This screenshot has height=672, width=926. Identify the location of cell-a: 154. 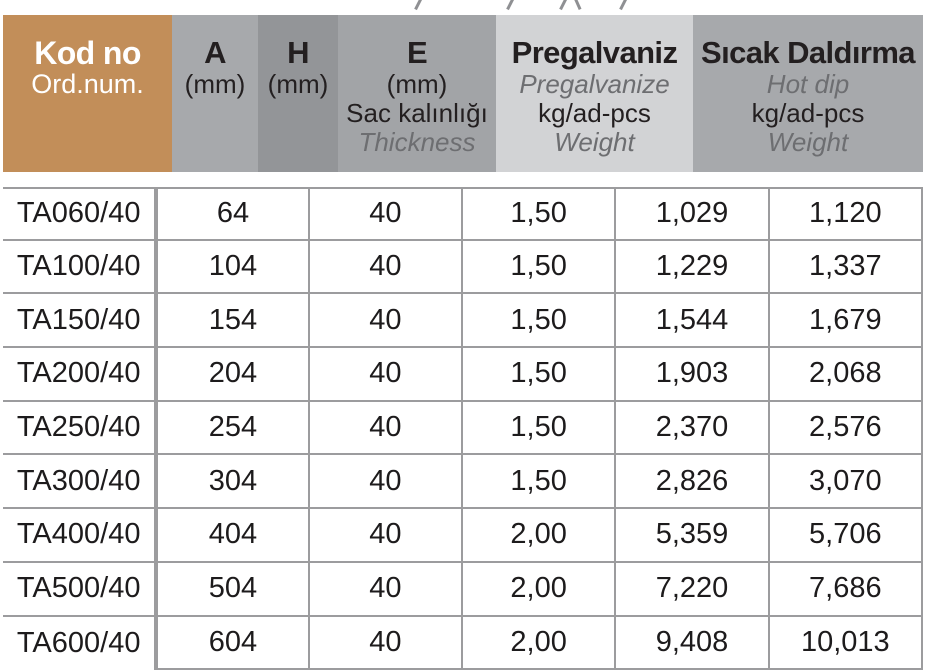
(233, 321).